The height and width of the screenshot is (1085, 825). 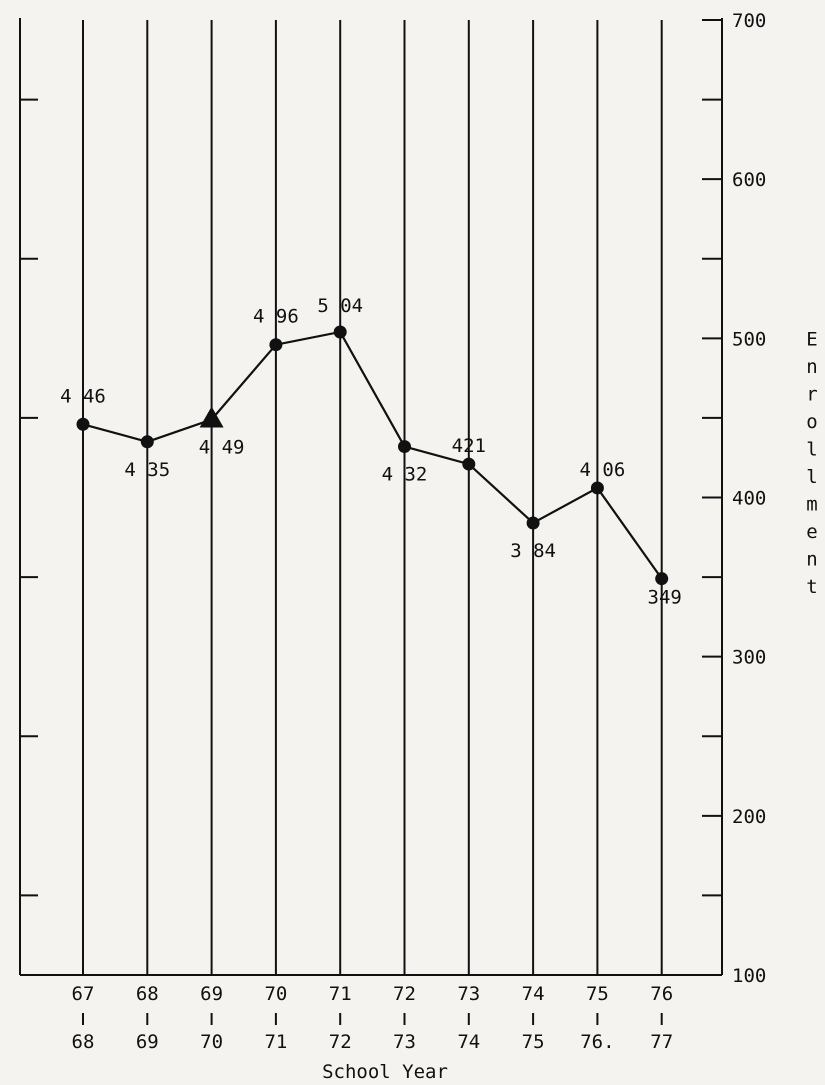 What do you see at coordinates (404, 994) in the screenshot?
I see `x-tick-label-top-5: 72` at bounding box center [404, 994].